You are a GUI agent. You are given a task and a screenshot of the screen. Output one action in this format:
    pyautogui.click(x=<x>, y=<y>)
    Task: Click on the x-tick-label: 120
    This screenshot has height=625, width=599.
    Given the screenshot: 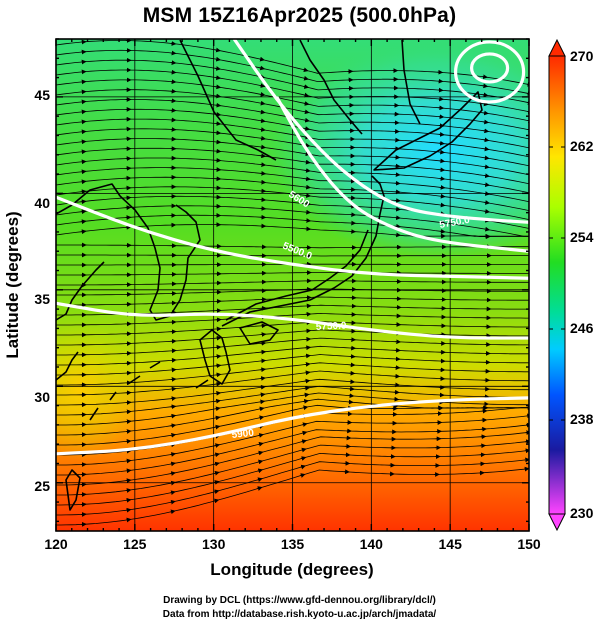 What is the action you would take?
    pyautogui.click(x=56, y=544)
    